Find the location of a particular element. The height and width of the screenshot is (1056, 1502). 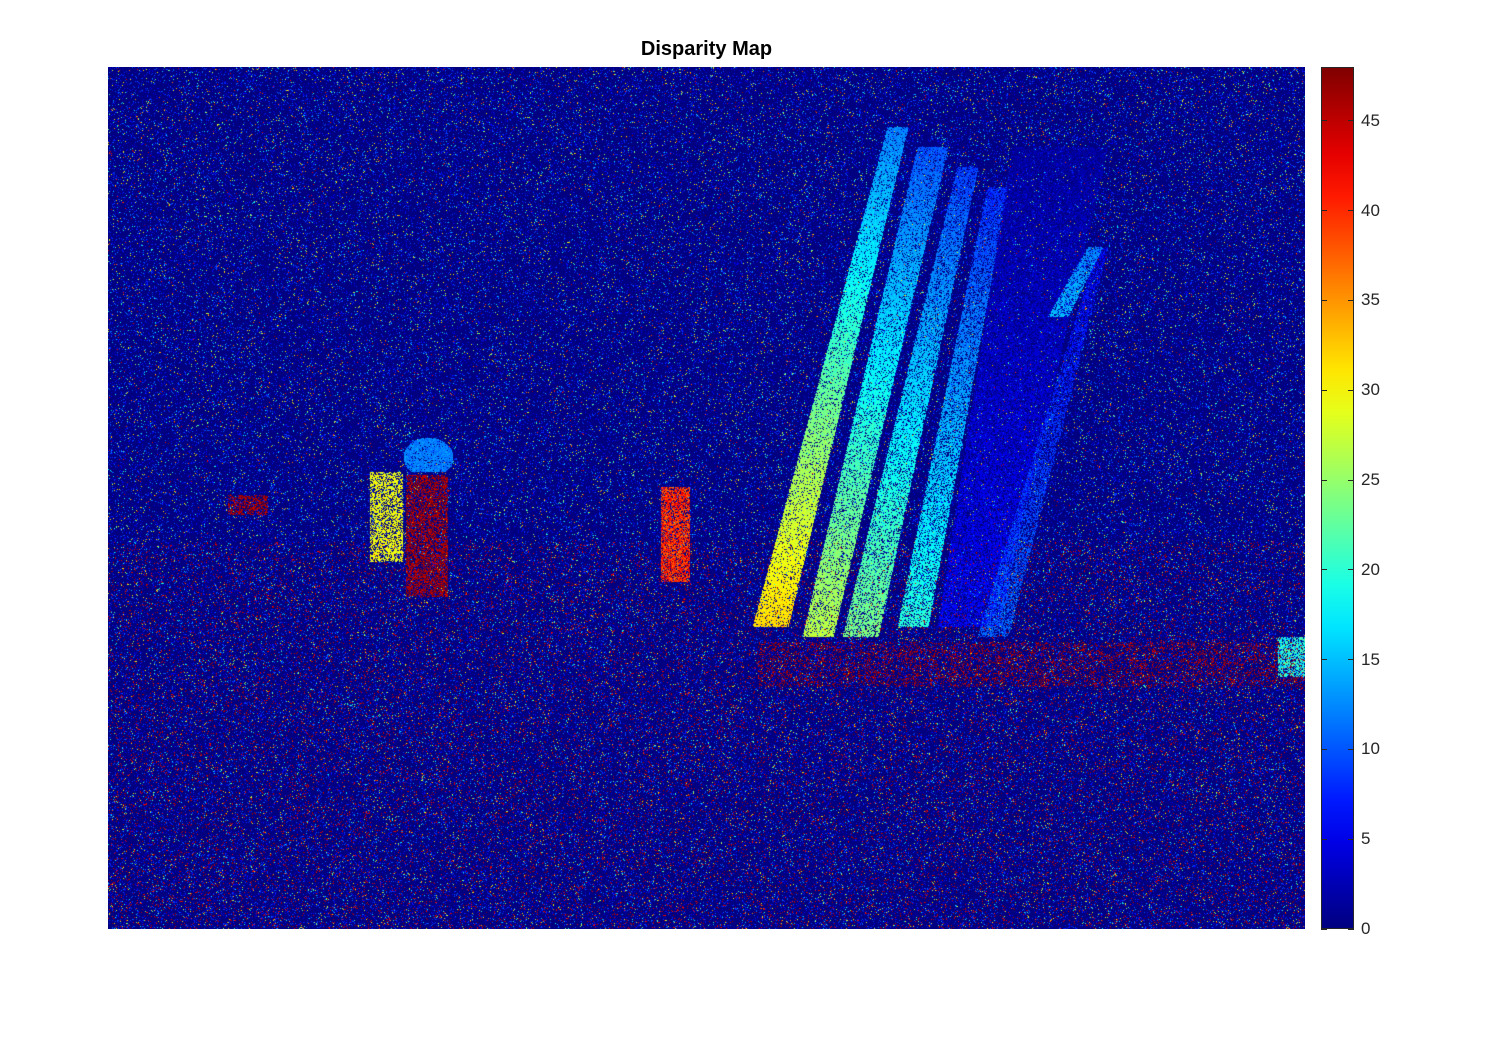

colorbar-tick-label: 20 is located at coordinates (1370, 569).